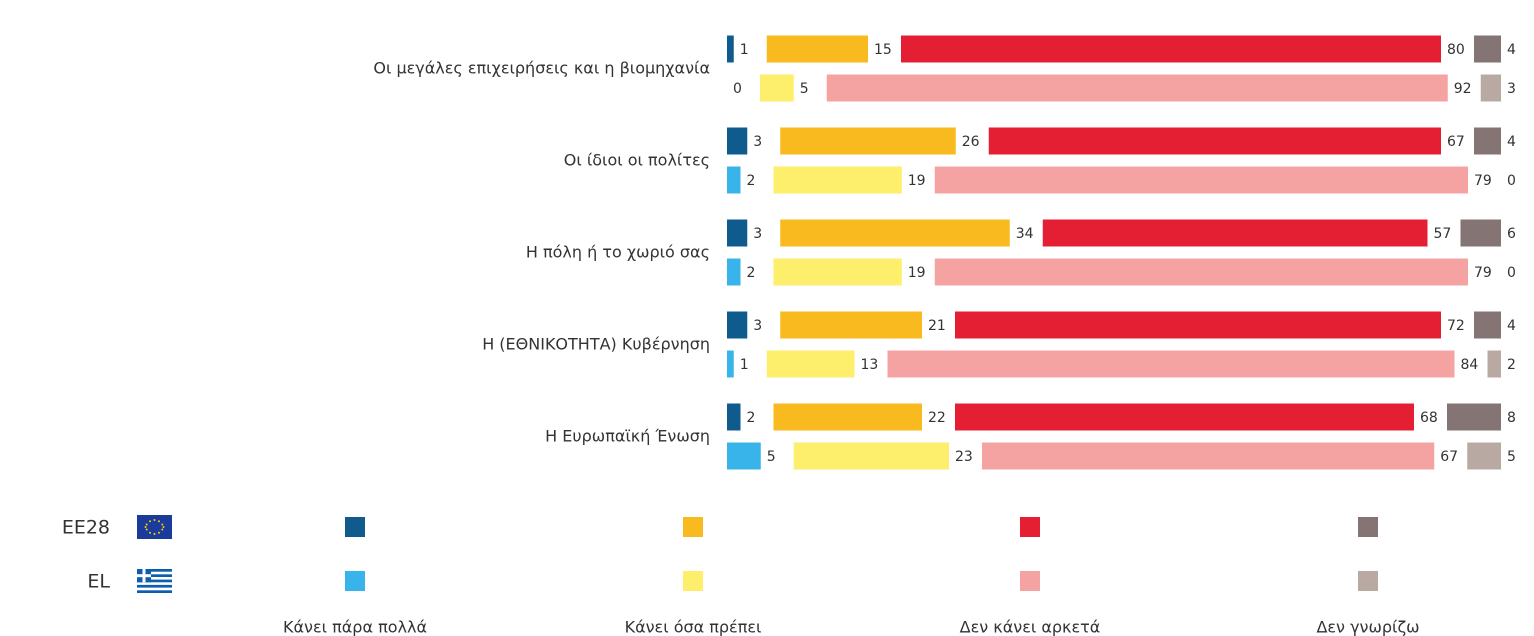 This screenshot has width=1534, height=636. I want to click on legend-label: Κάνει όσα πρέπει, so click(693, 627).